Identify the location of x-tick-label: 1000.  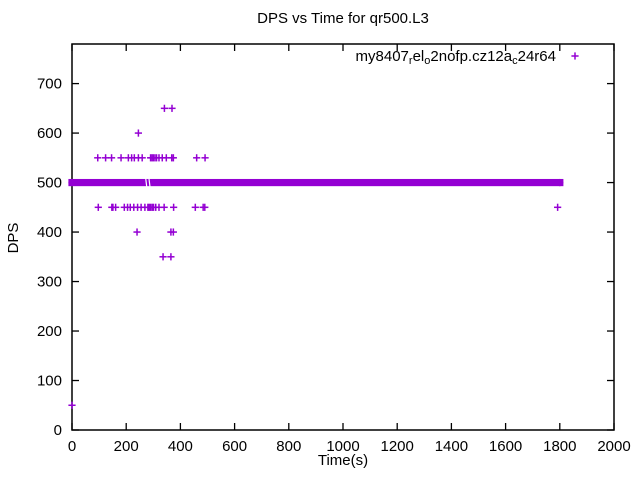
(342, 446).